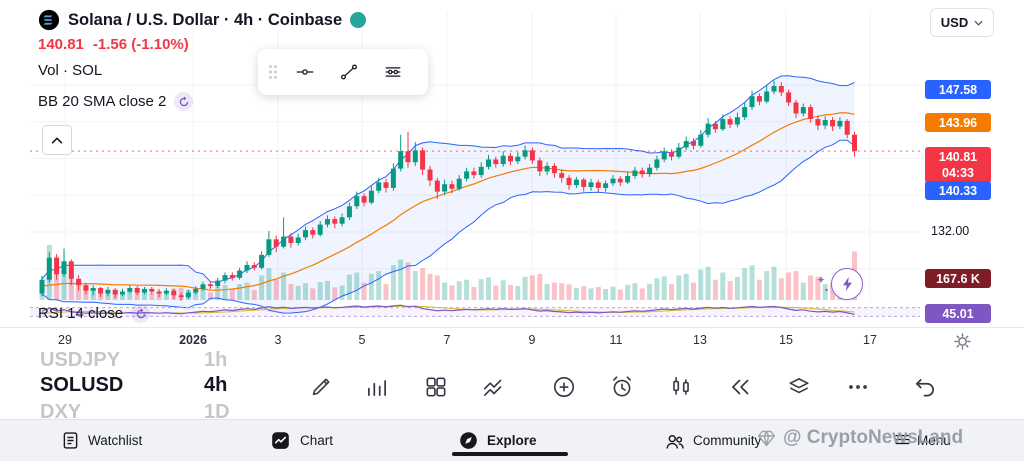 The height and width of the screenshot is (461, 1024). I want to click on gear-icon, so click(962, 341).